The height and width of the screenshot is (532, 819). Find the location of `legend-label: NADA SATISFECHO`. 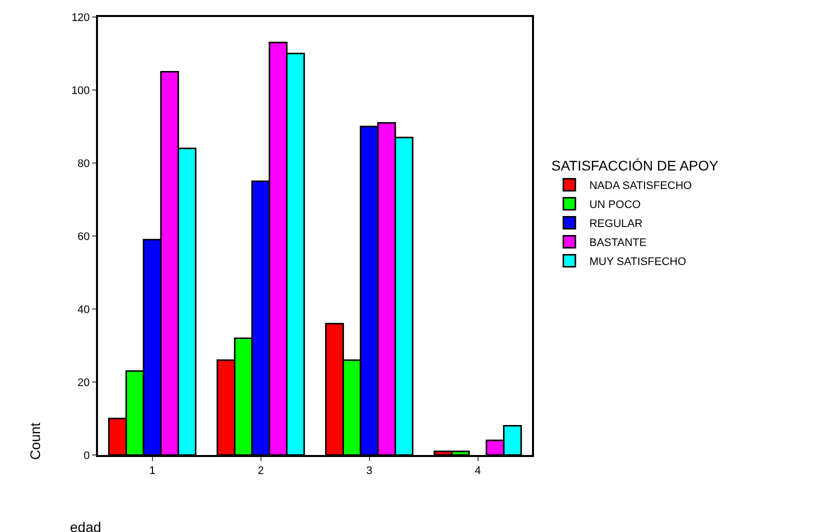

legend-label: NADA SATISFECHO is located at coordinates (640, 186).